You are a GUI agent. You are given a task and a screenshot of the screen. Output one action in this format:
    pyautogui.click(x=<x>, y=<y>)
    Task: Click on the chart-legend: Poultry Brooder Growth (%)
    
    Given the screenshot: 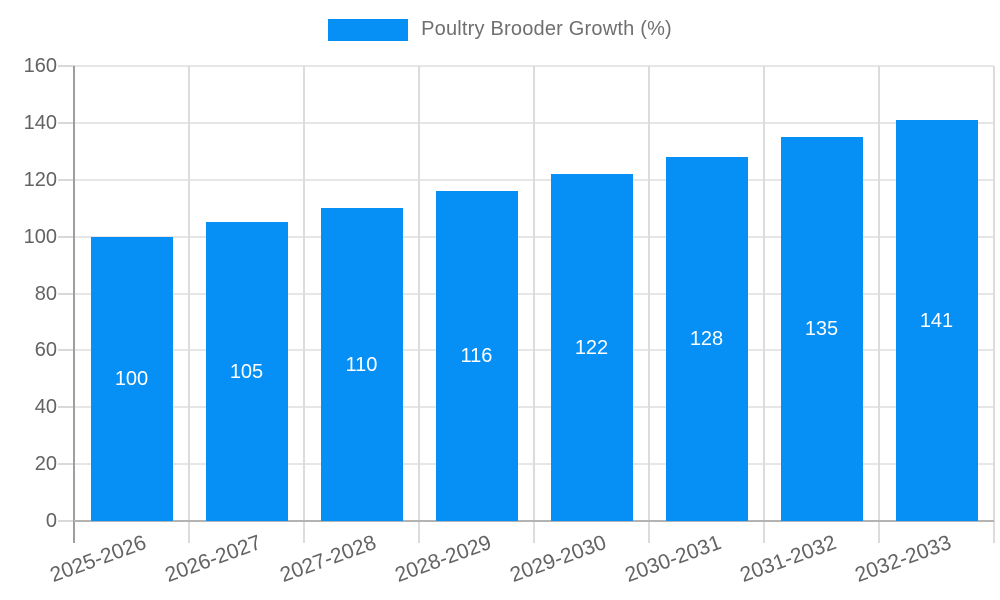 What is the action you would take?
    pyautogui.click(x=500, y=29)
    